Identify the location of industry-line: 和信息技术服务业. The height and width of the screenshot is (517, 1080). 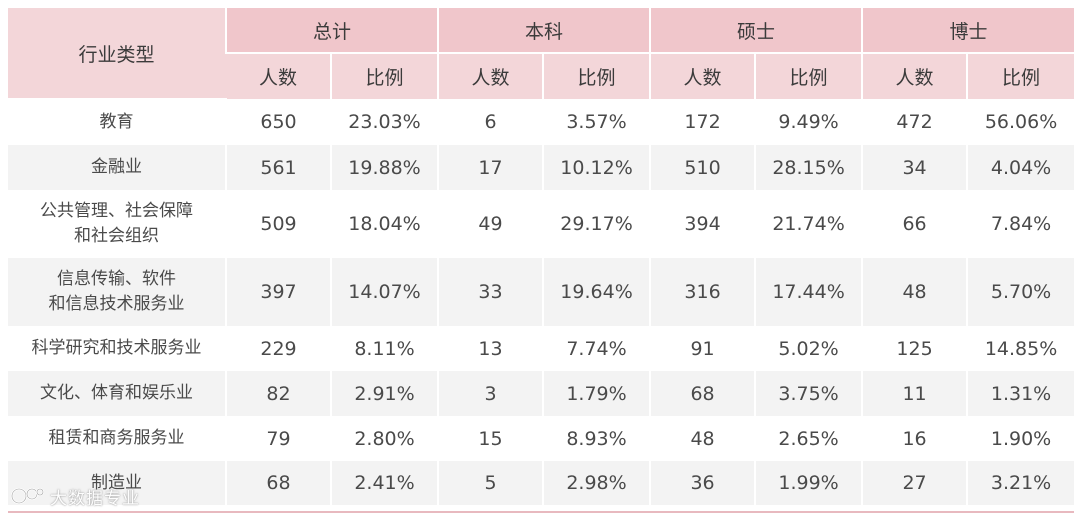
(116, 304).